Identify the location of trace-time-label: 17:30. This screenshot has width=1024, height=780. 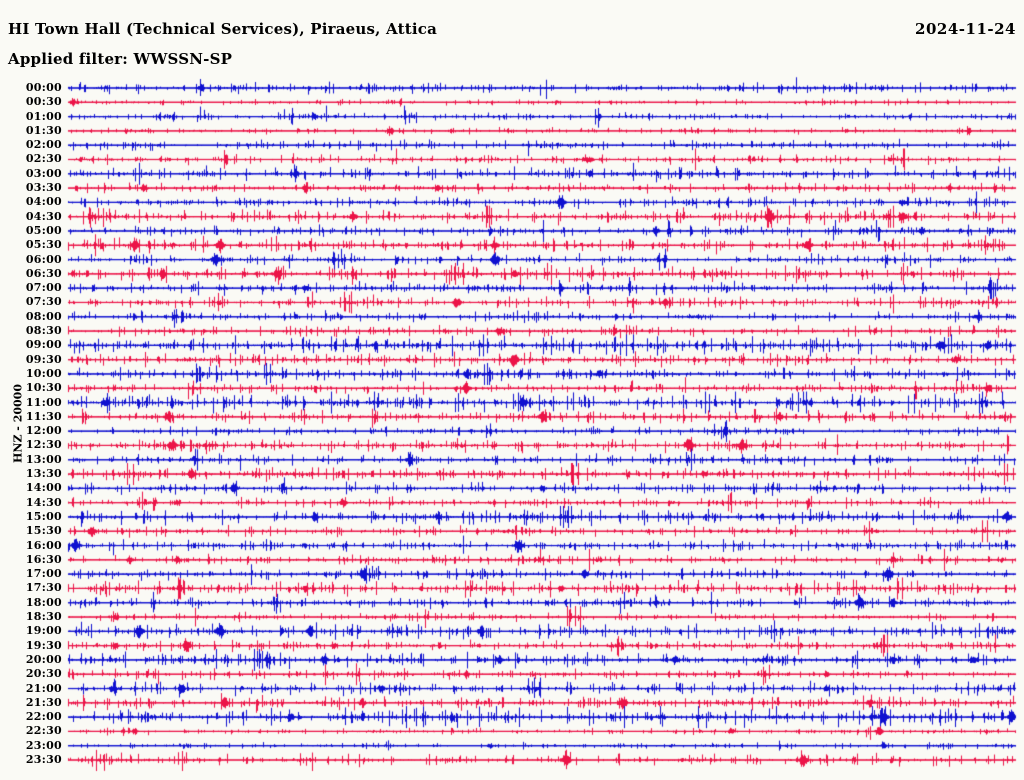
(43, 588).